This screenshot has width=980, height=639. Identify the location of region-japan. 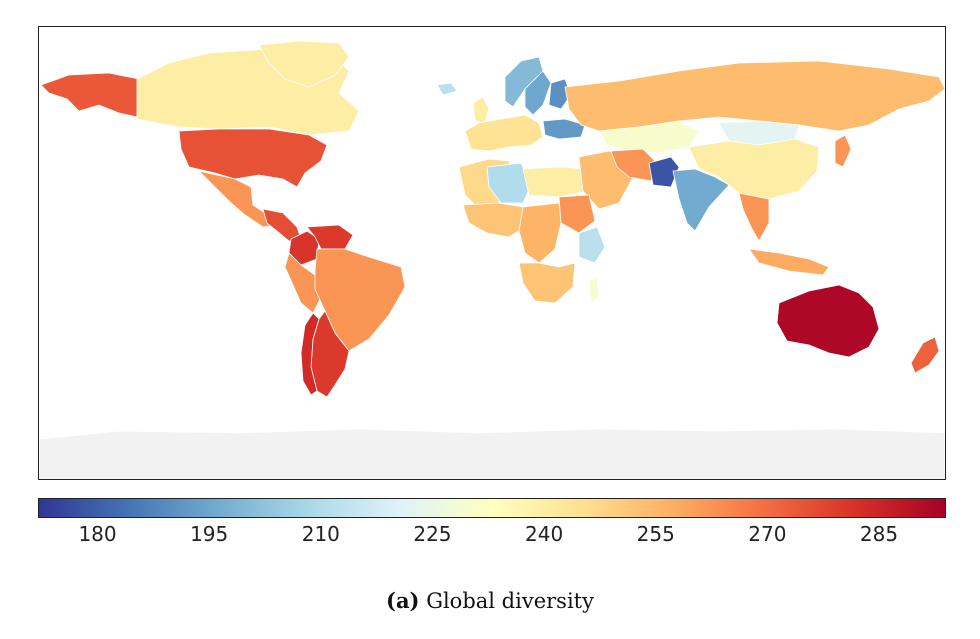
(843, 151).